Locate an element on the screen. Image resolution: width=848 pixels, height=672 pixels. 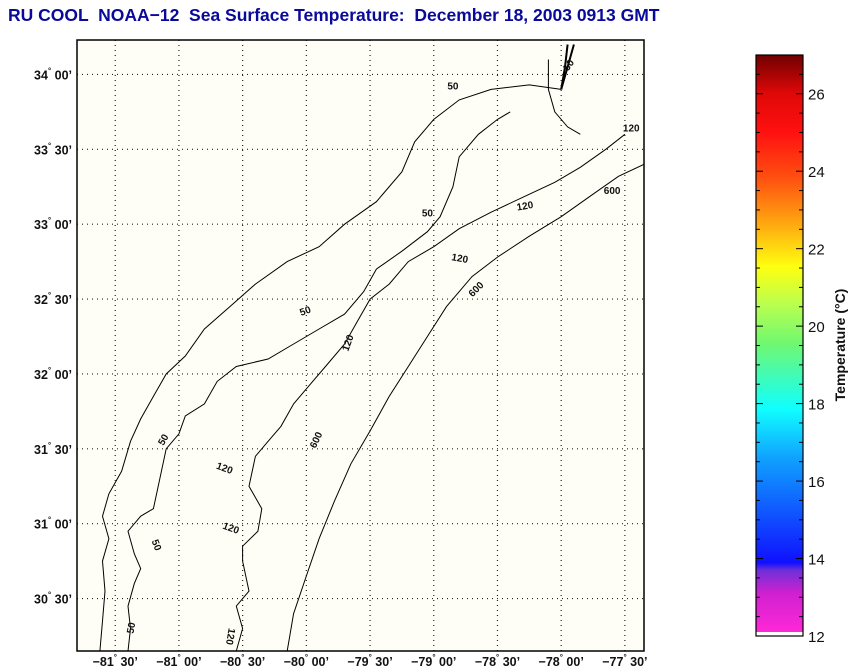
lon-tick-label: −77° 30’ is located at coordinates (624, 661).